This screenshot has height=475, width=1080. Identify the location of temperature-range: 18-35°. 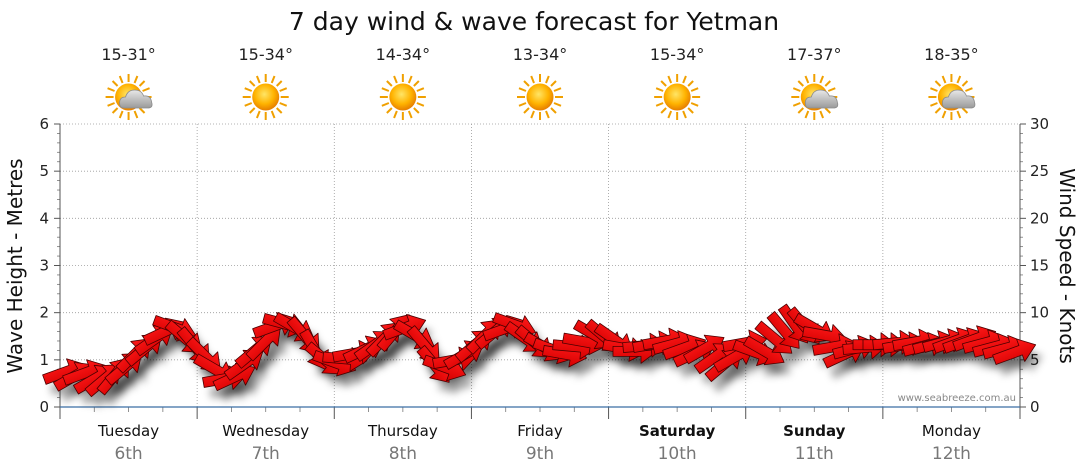
(951, 54).